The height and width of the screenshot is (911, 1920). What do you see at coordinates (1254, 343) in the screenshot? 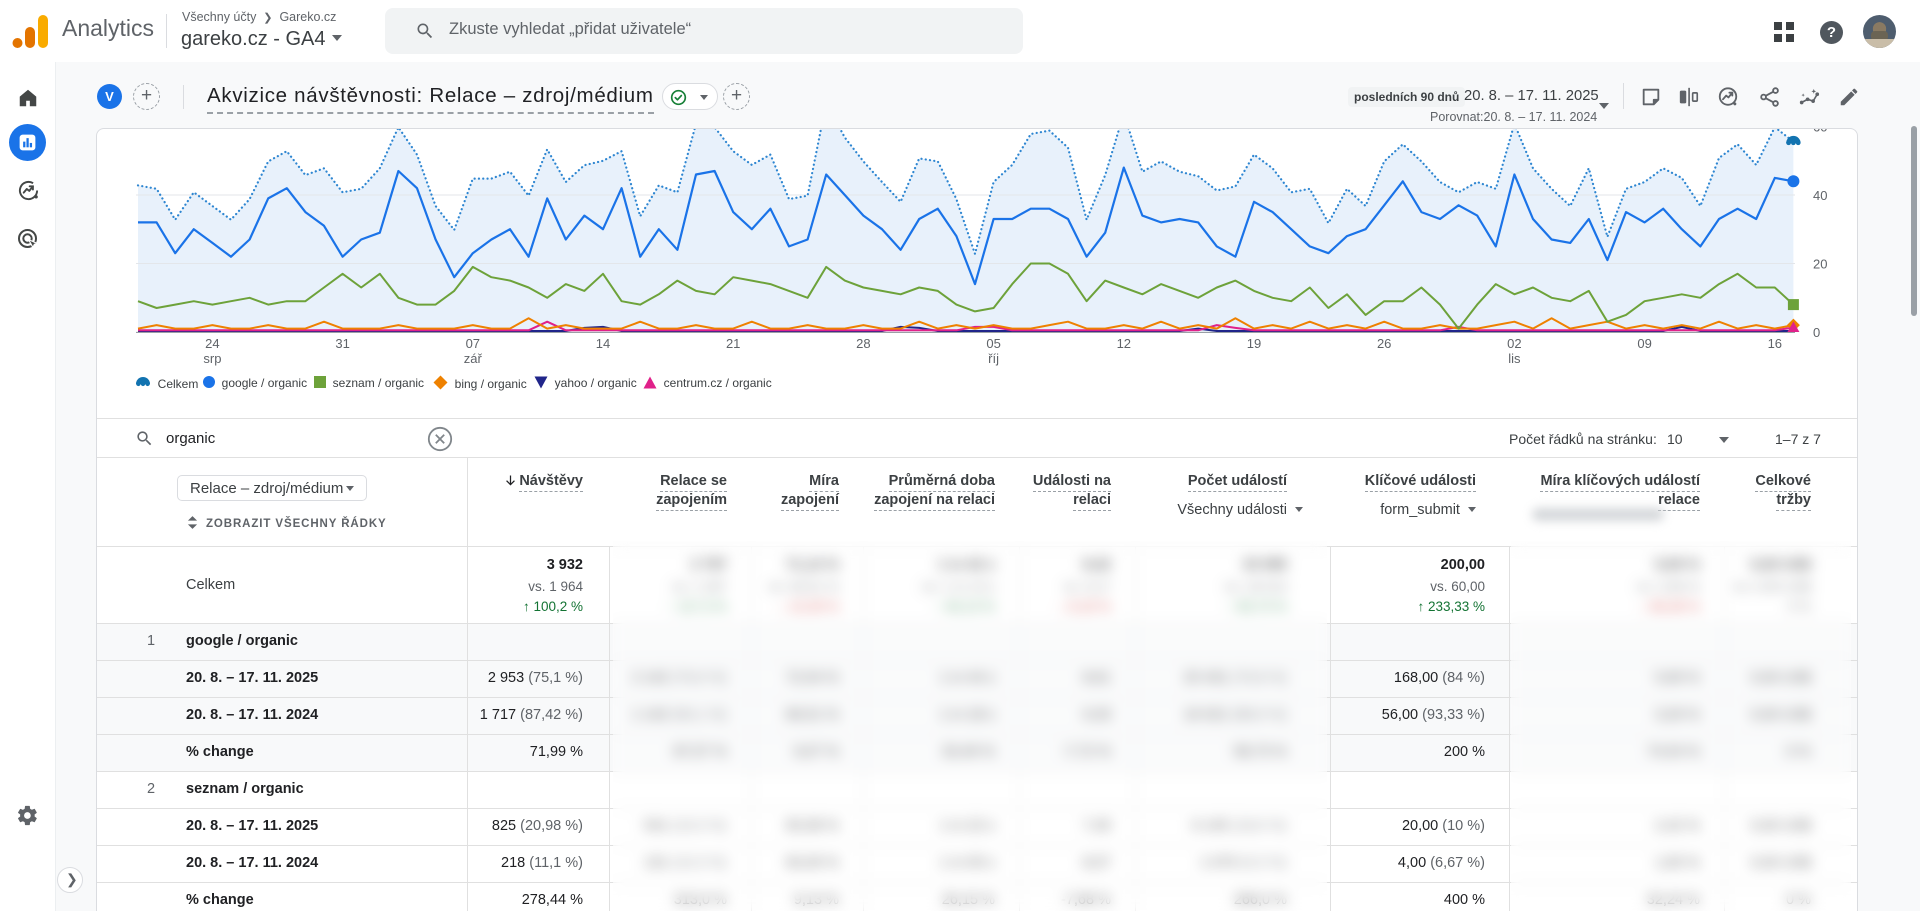
I see `svg-text: 19` at bounding box center [1254, 343].